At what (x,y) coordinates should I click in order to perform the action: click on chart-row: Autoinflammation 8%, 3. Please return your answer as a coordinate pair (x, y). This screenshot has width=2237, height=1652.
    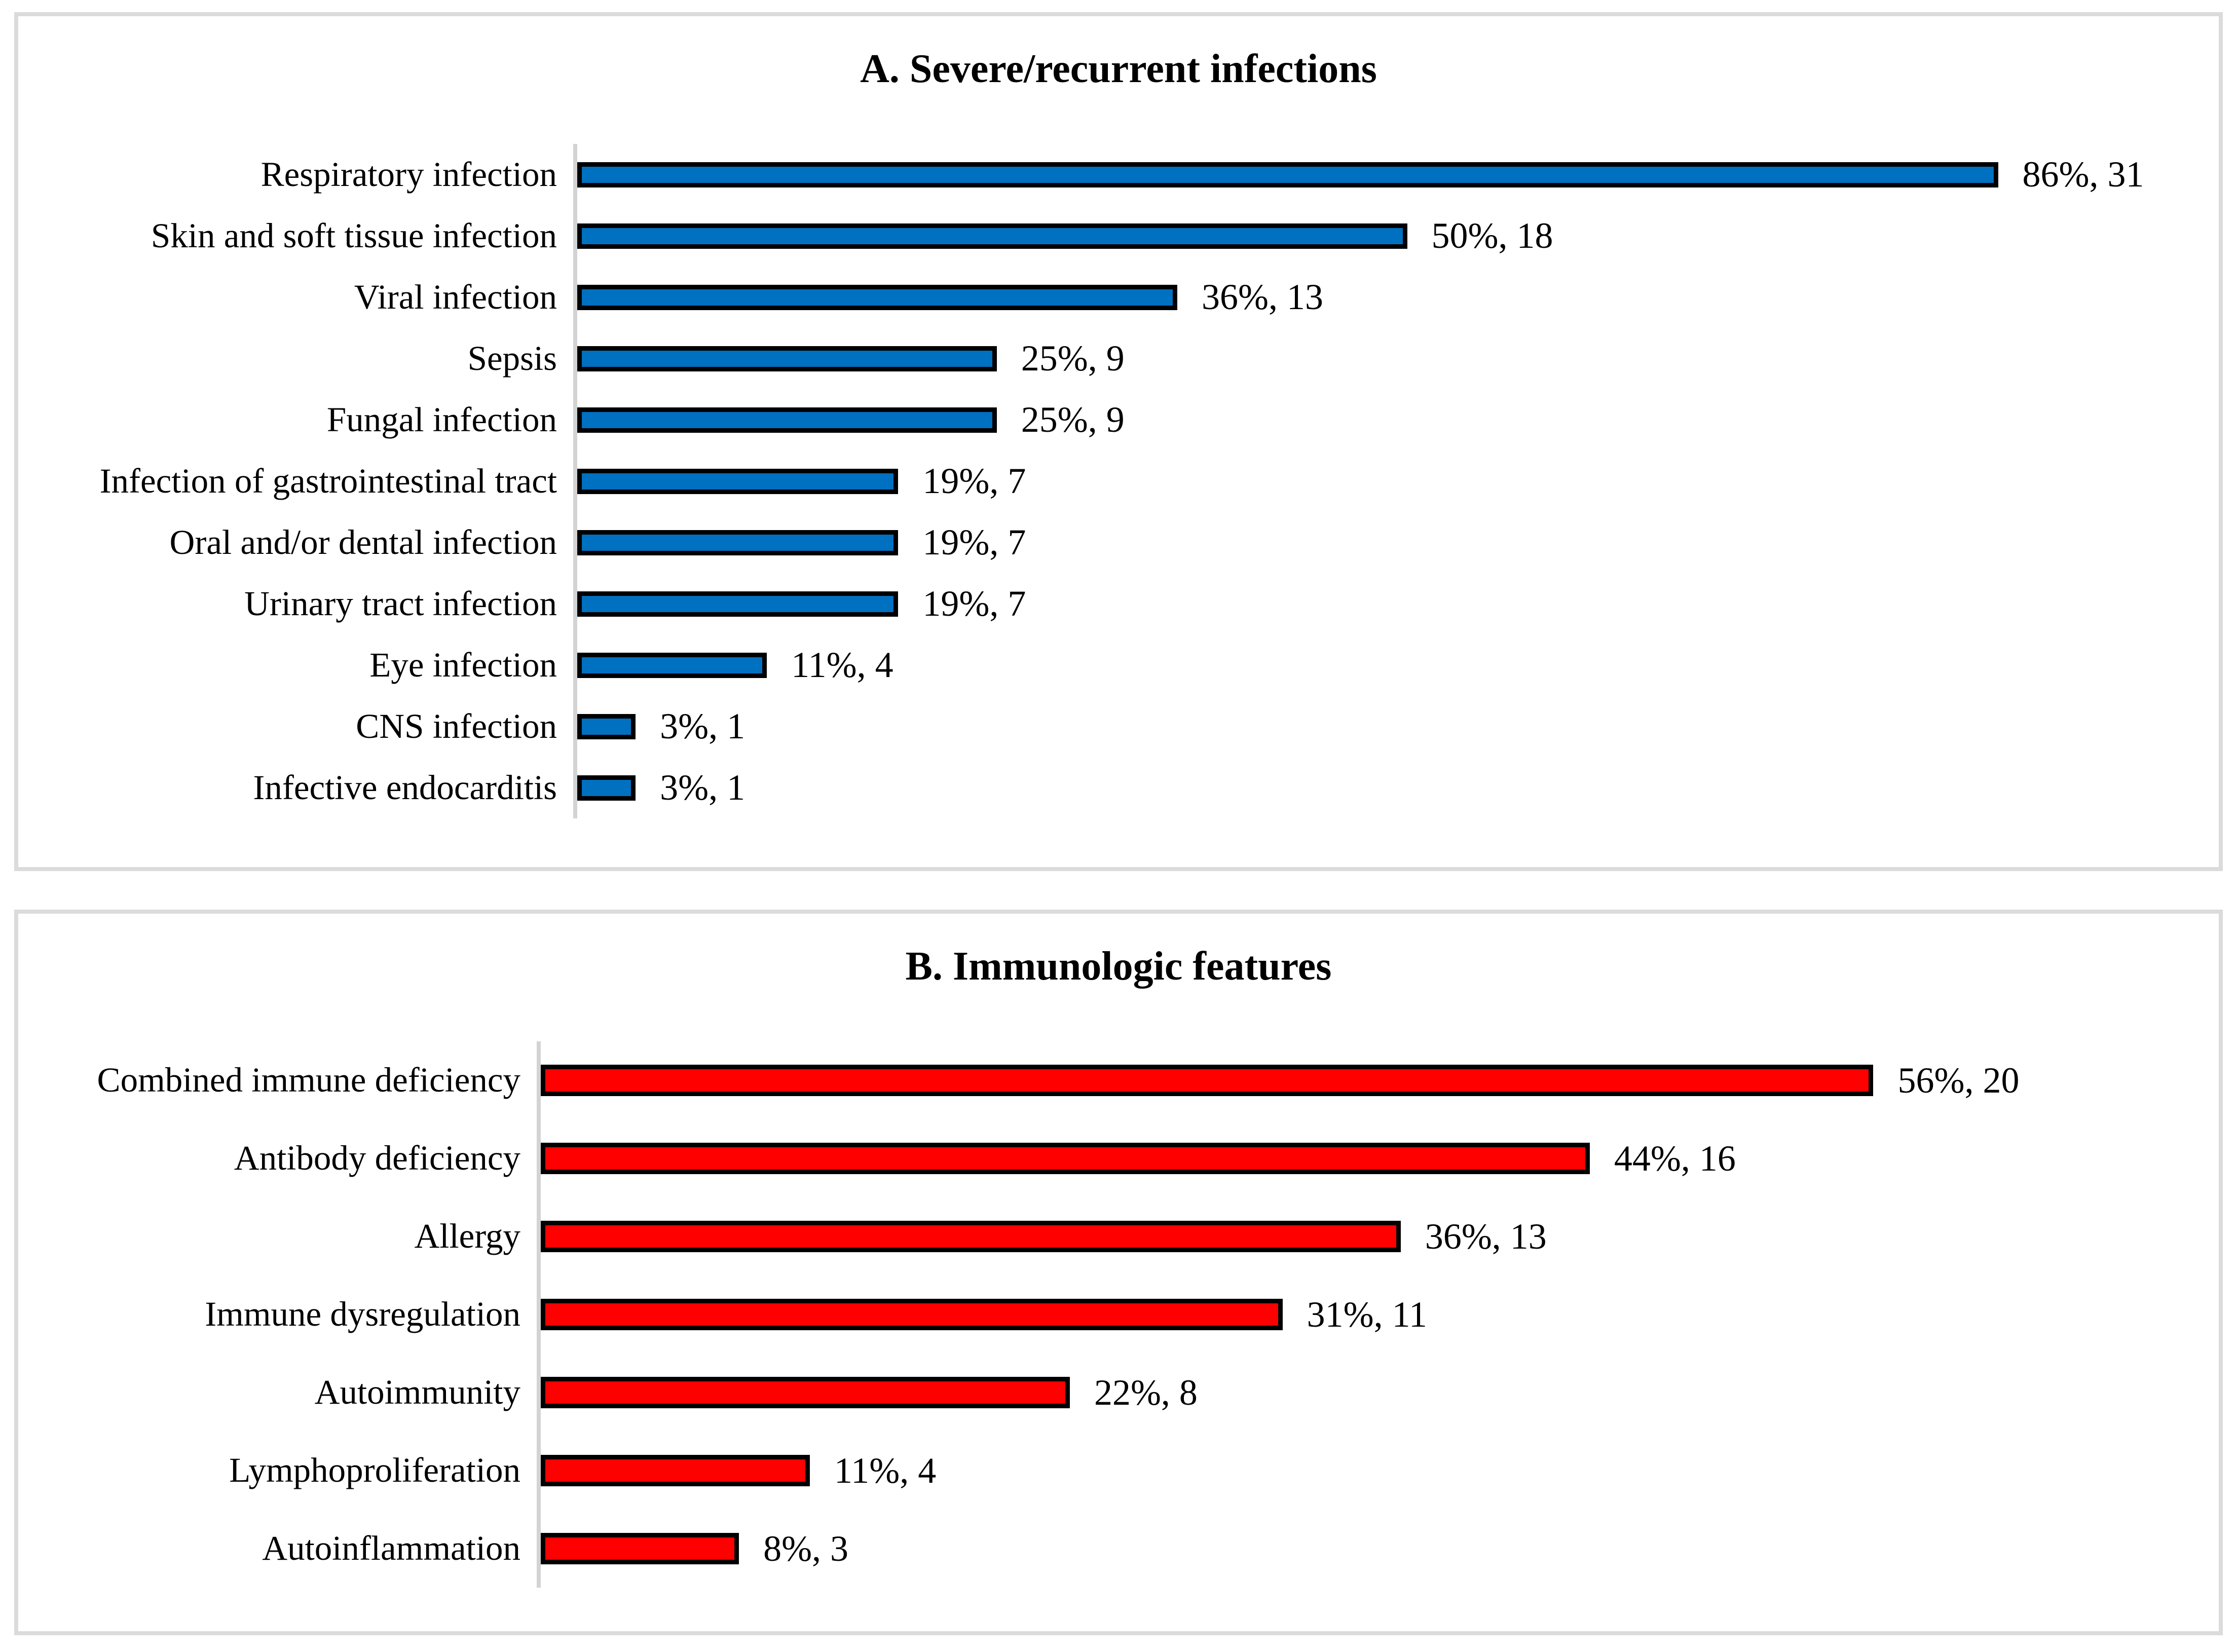
    Looking at the image, I should click on (1118, 1549).